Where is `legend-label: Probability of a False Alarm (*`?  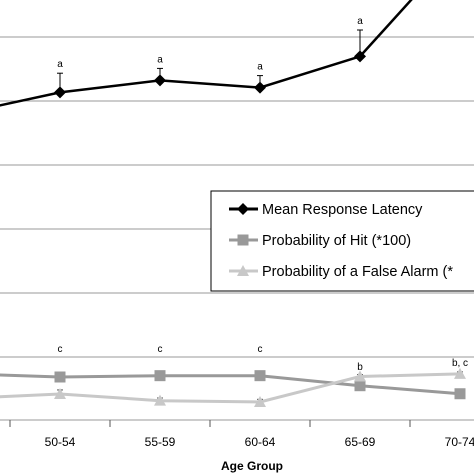
legend-label: Probability of a False Alarm (* is located at coordinates (357, 272).